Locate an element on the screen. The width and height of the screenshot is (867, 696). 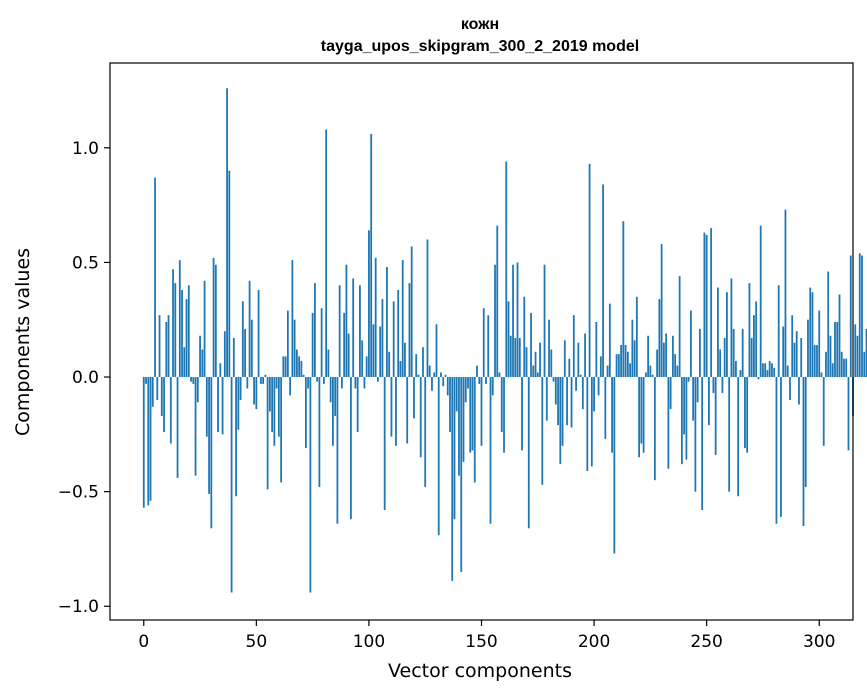
chart-title: кожн is located at coordinates (480, 24).